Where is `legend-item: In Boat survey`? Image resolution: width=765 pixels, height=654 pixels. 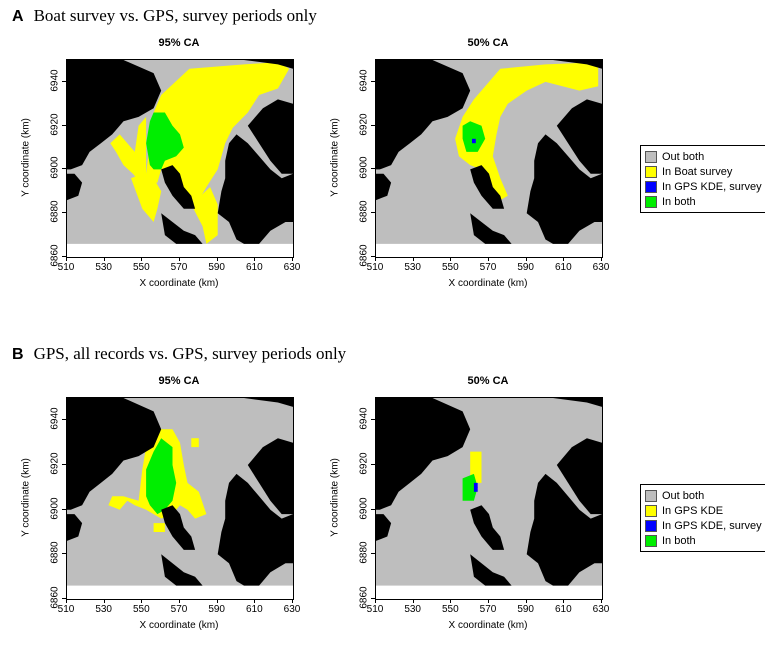
legend-item: In Boat survey is located at coordinates (703, 171).